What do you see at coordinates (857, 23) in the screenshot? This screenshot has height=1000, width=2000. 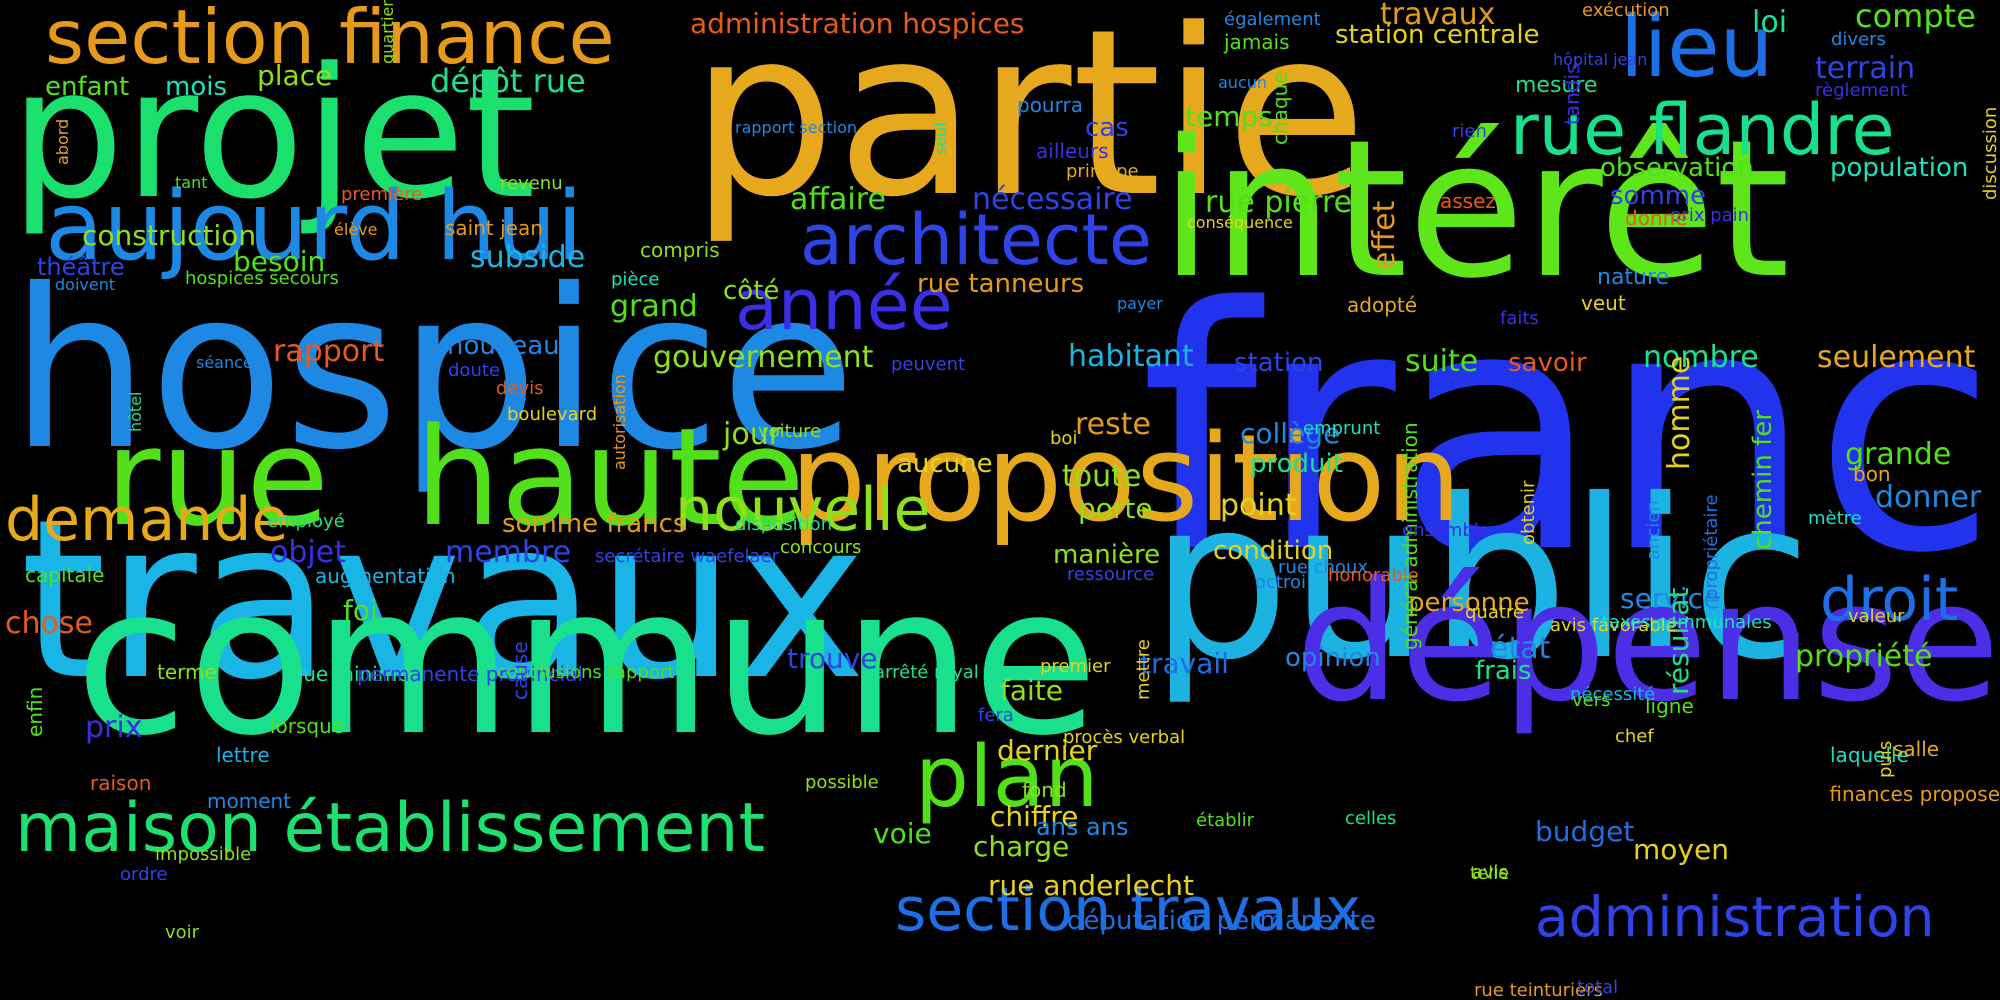 I see `cloud-word: administration hospices` at bounding box center [857, 23].